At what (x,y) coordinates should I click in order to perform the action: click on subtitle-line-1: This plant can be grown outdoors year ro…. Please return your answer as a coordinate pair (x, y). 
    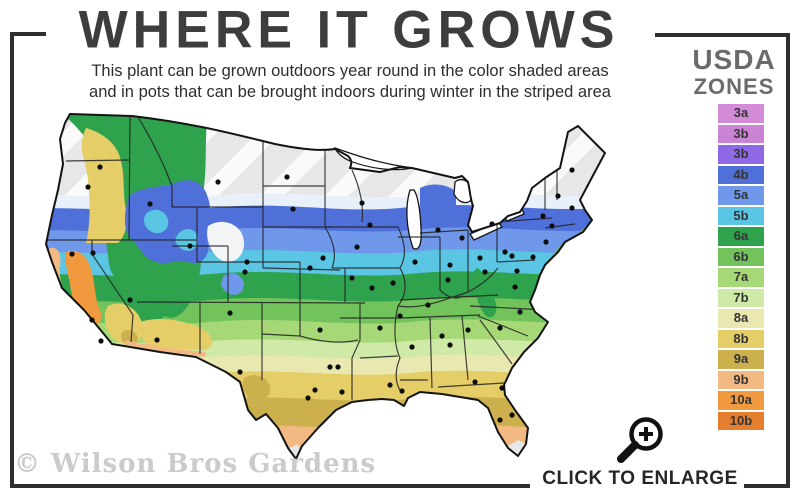
    Looking at the image, I should click on (350, 71).